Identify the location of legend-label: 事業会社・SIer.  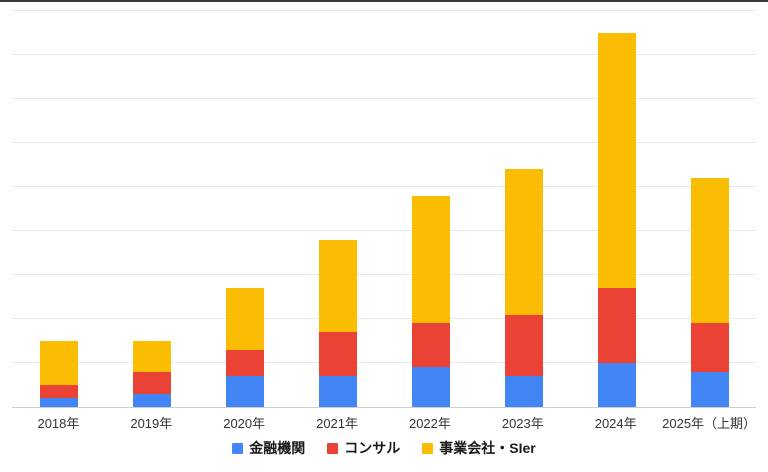
(487, 448).